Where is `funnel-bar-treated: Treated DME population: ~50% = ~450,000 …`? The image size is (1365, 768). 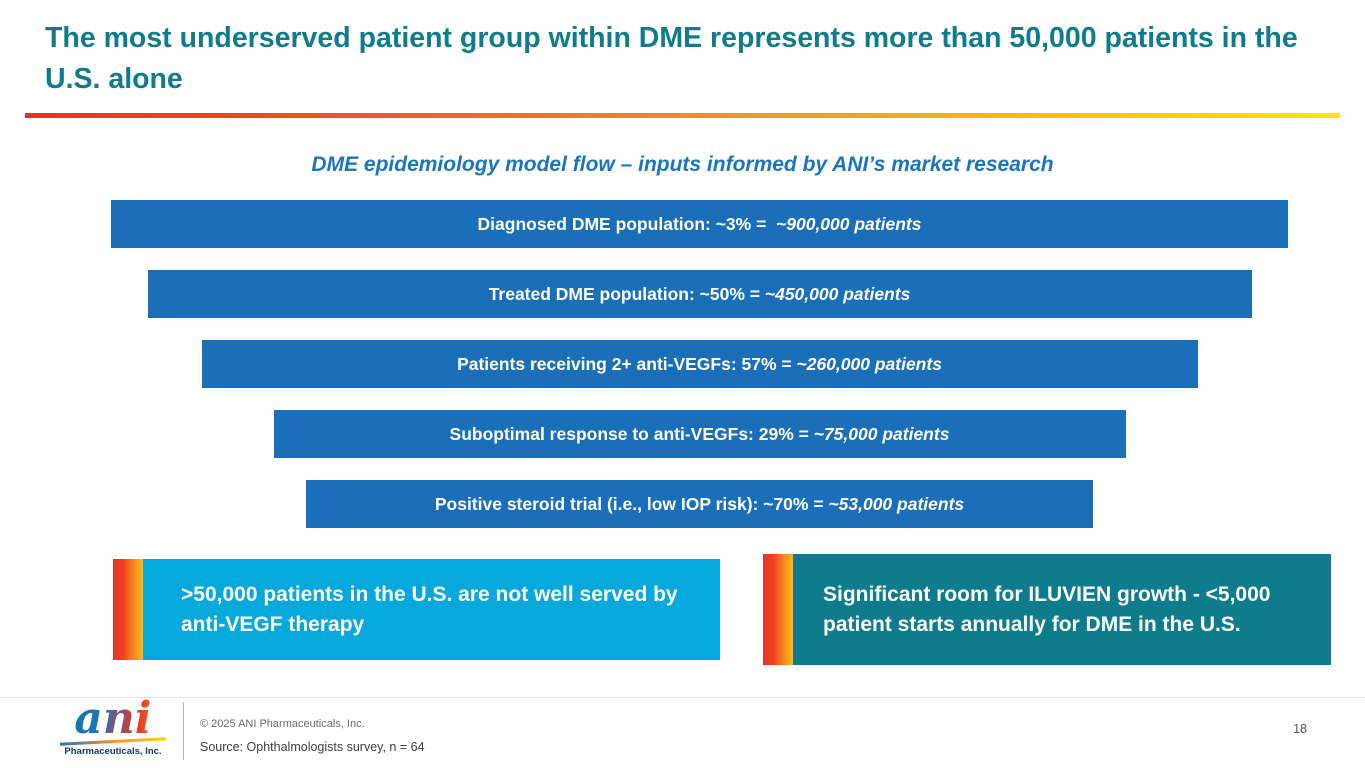 funnel-bar-treated: Treated DME population: ~50% = ~450,000 … is located at coordinates (699, 294).